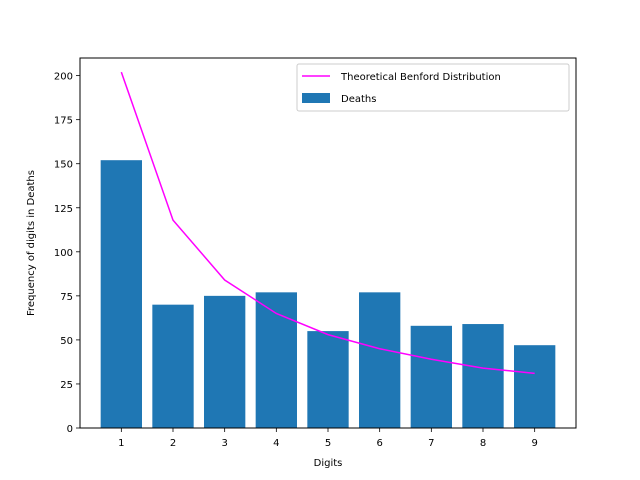  Describe the element at coordinates (66, 385) in the screenshot. I see `y-tick-label: 25` at that location.